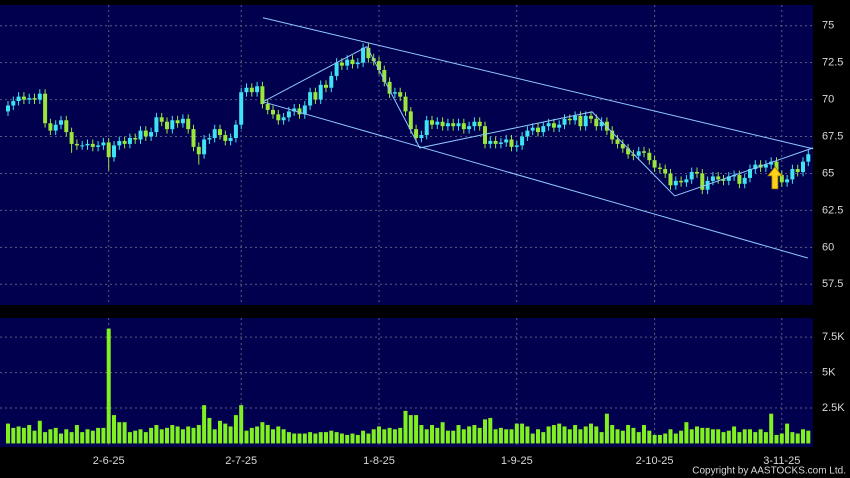 Image resolution: width=850 pixels, height=478 pixels. What do you see at coordinates (832, 63) in the screenshot?
I see `y-tick-label: 72.5` at bounding box center [832, 63].